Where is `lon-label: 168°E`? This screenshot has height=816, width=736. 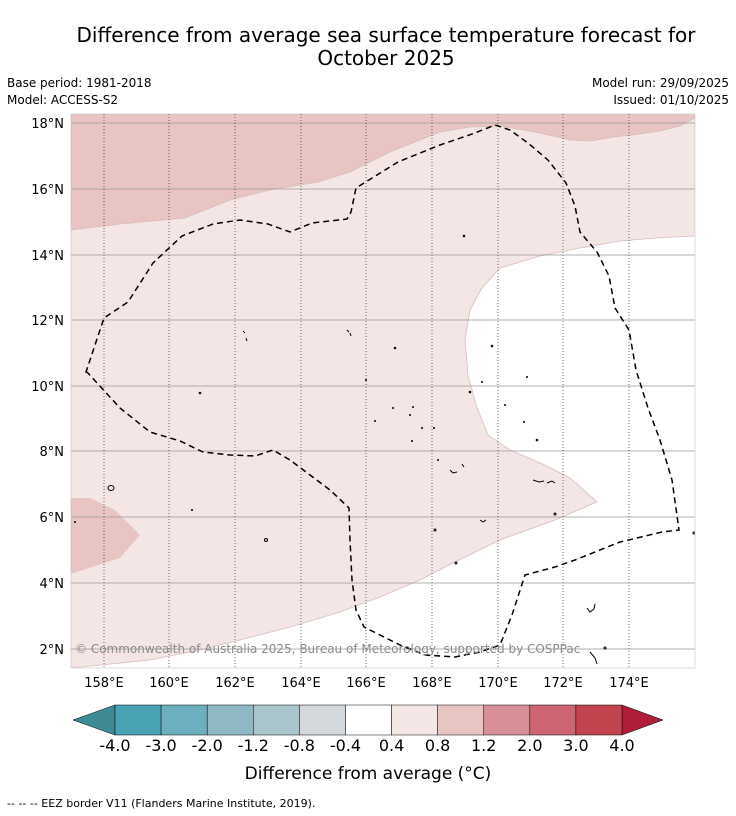 lon-label: 168°E is located at coordinates (432, 683).